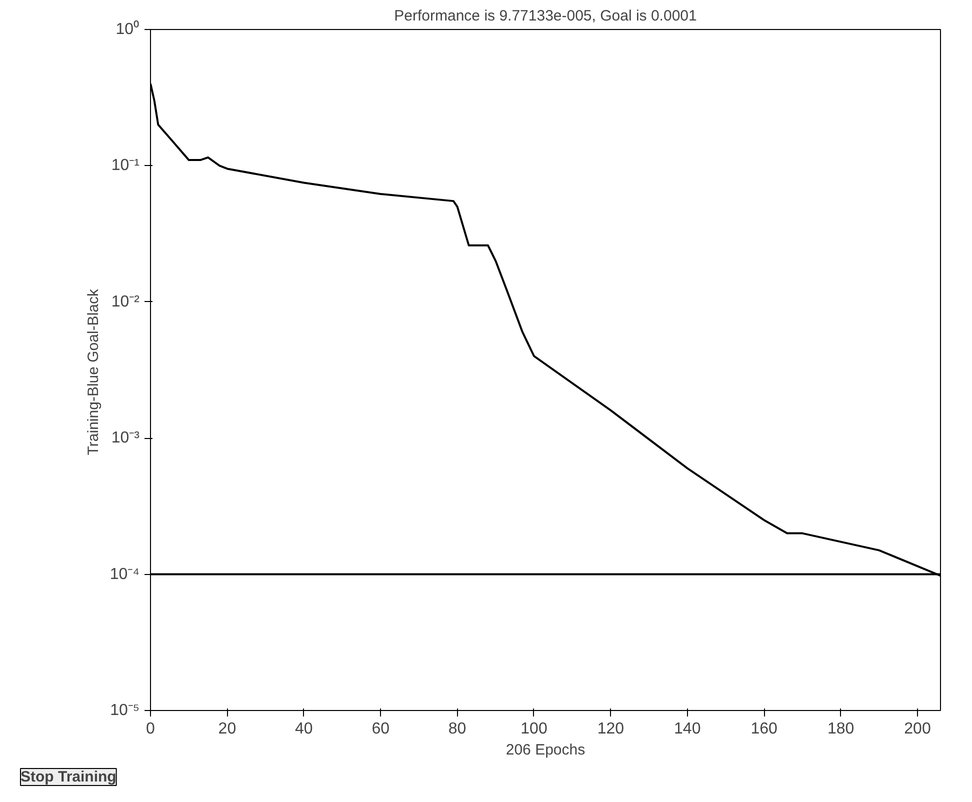 Image resolution: width=972 pixels, height=802 pixels. What do you see at coordinates (93, 372) in the screenshot?
I see `y-axis-title: Training-Blue Goal-Black` at bounding box center [93, 372].